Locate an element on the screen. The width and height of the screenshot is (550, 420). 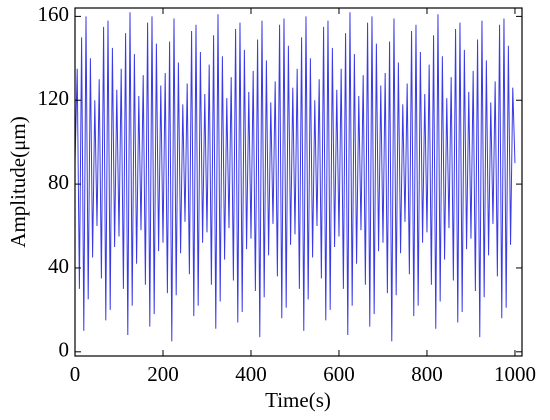
x-tick-label: 800 is located at coordinates (427, 374).